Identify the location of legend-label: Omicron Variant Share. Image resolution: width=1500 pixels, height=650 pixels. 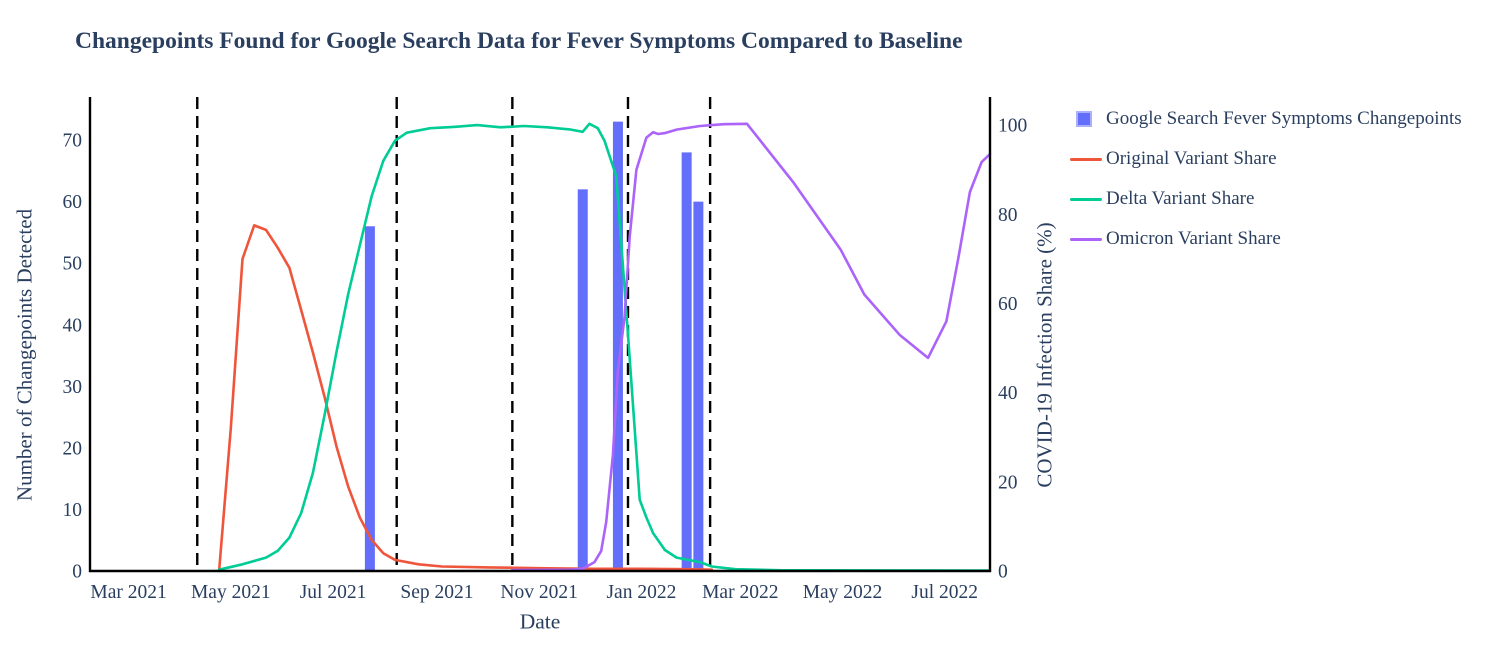
(1193, 238).